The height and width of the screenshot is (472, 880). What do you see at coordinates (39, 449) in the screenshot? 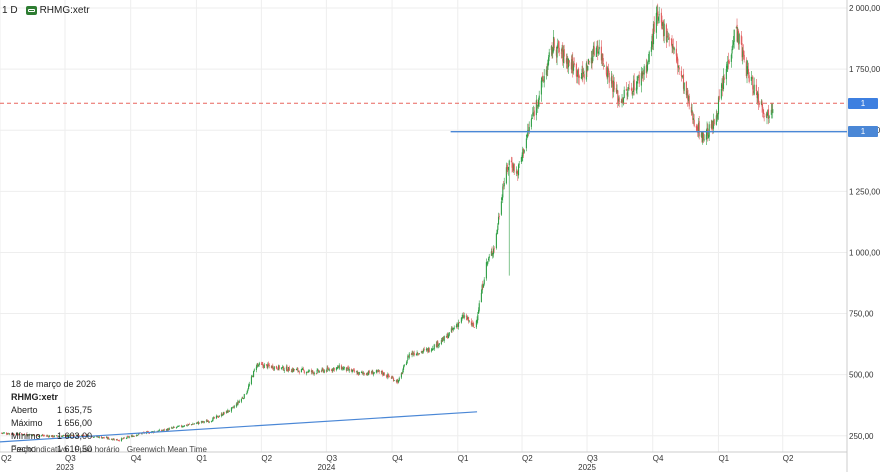
I see `price-type-link: Preço indicativo` at bounding box center [39, 449].